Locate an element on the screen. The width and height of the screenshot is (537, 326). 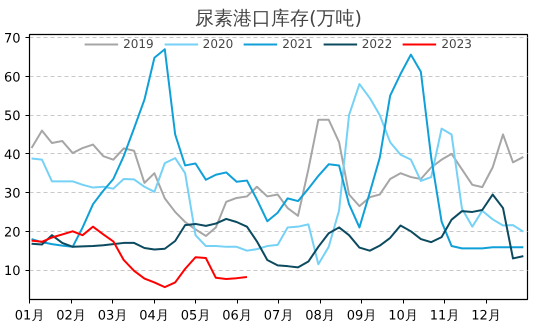
y-tick-label: 20 is located at coordinates (12, 232).